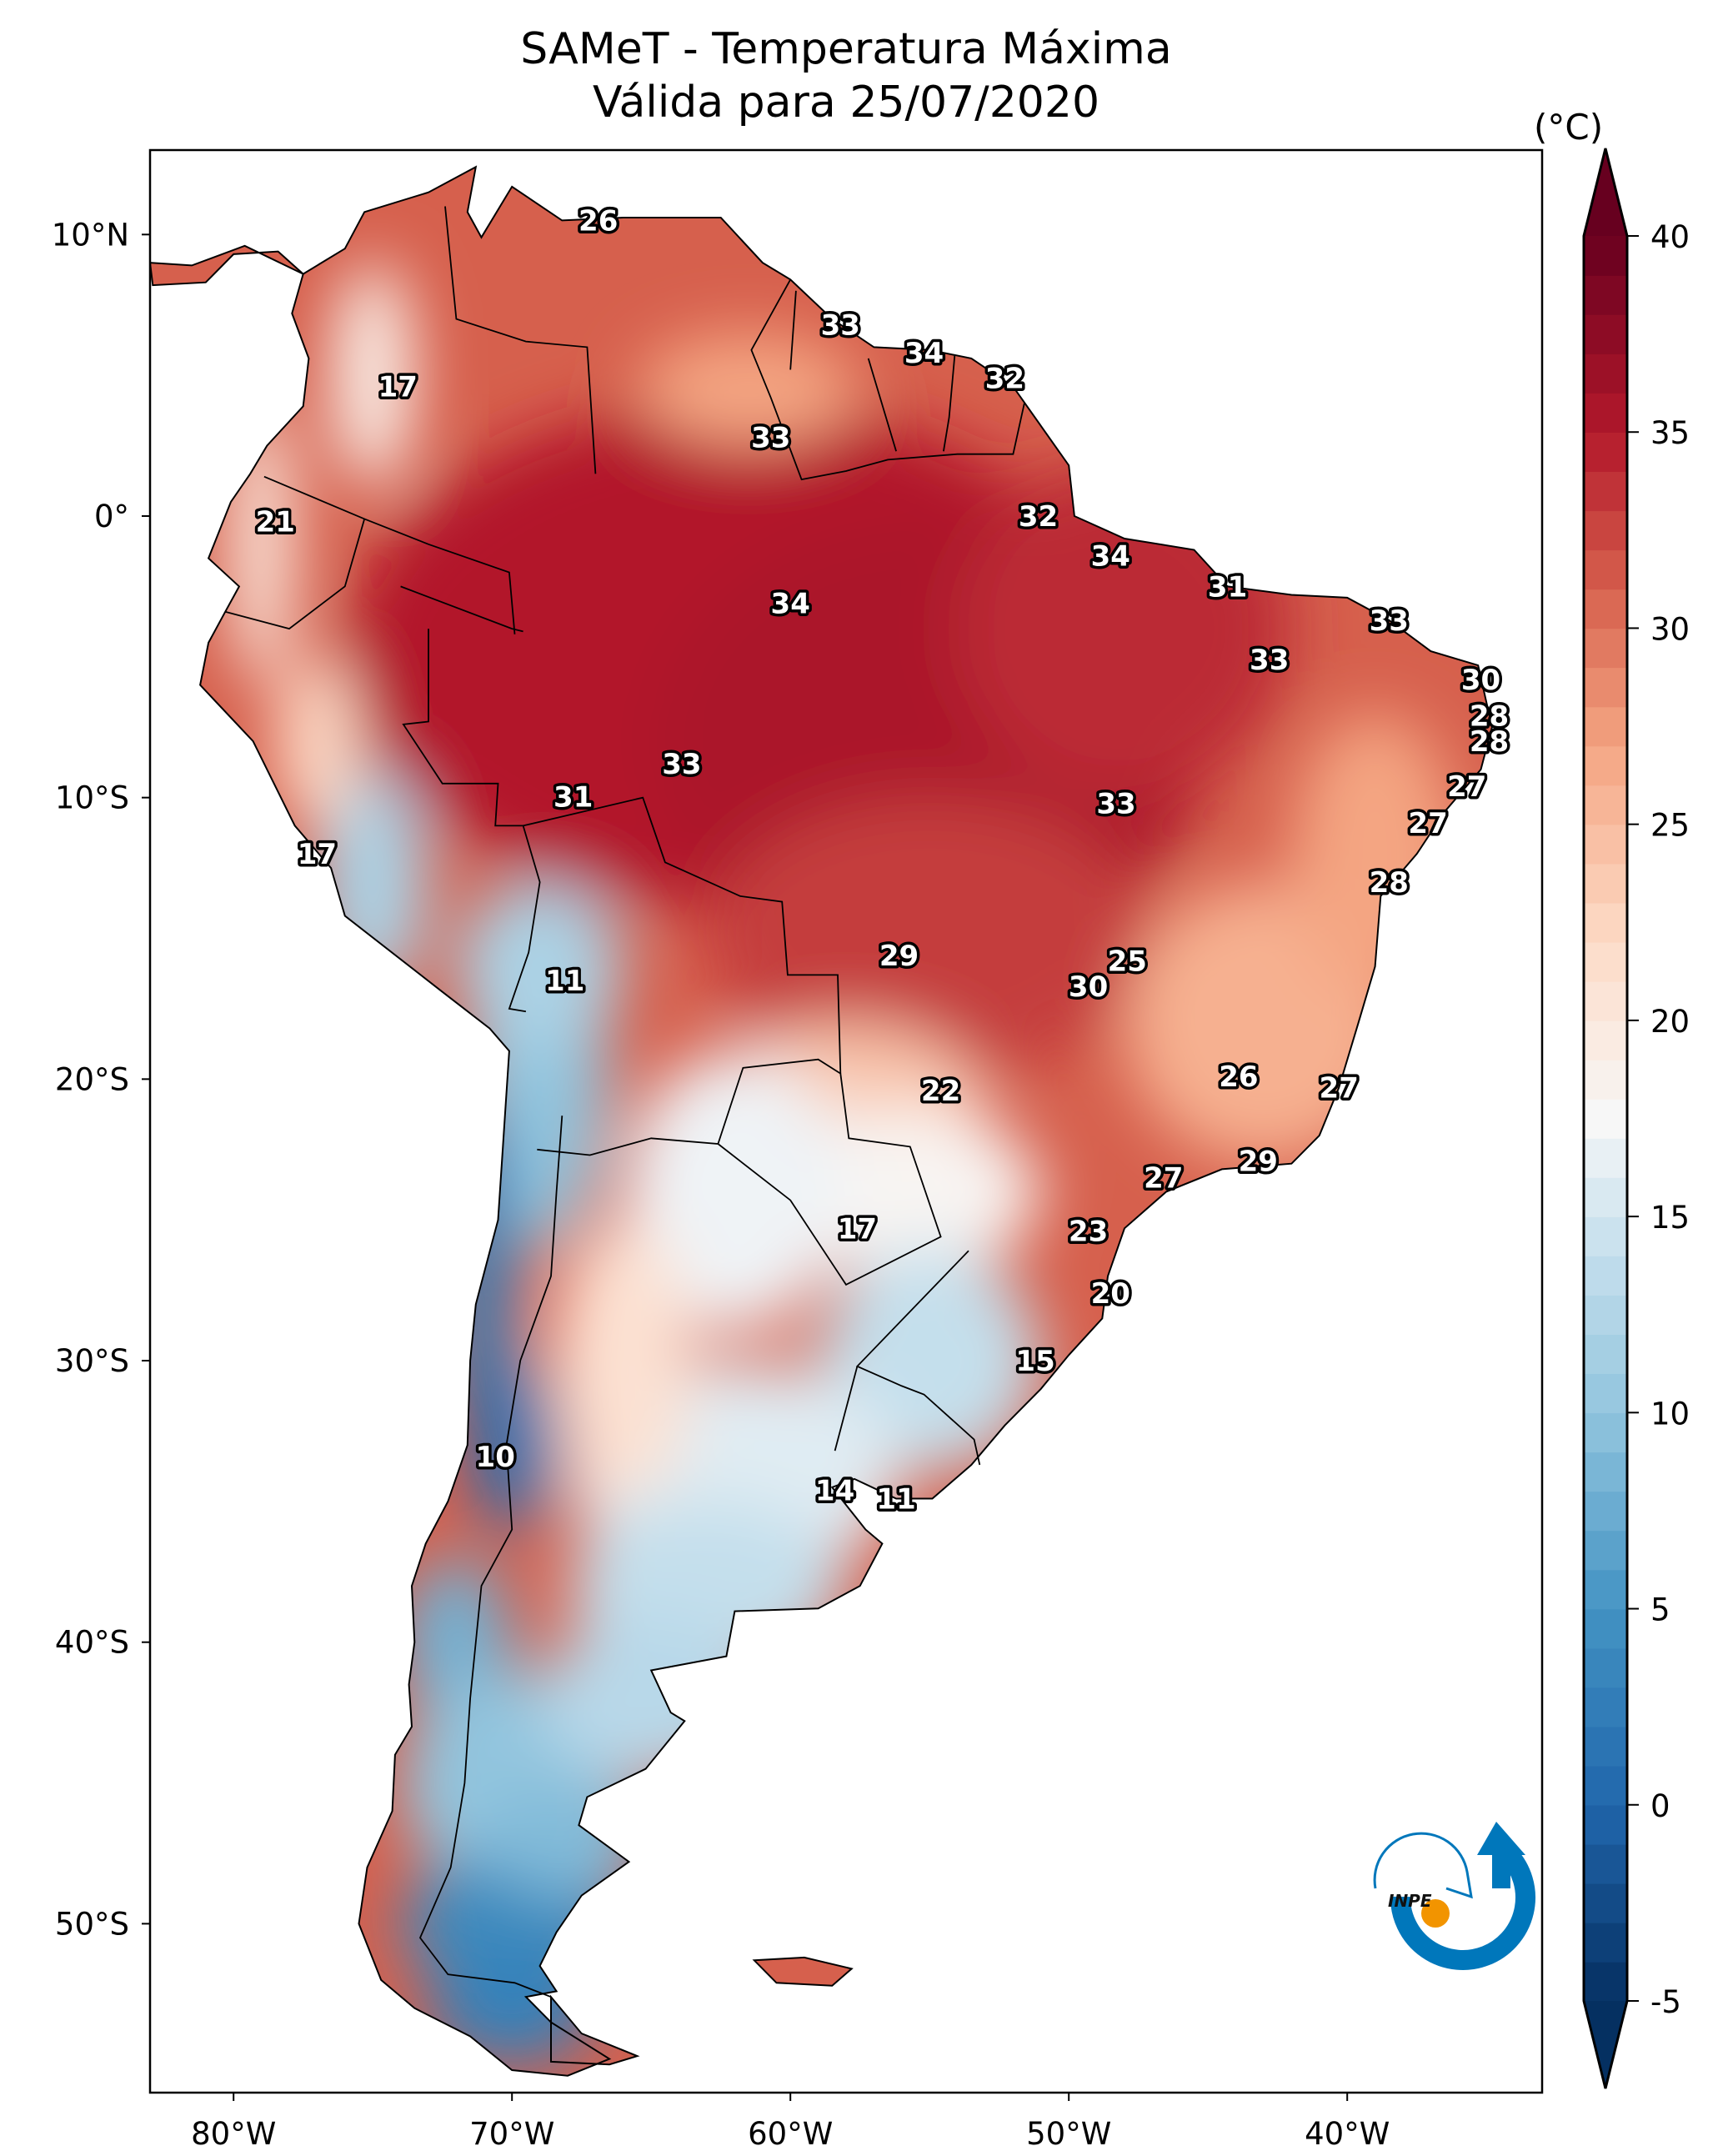 Image resolution: width=1723 pixels, height=2156 pixels. What do you see at coordinates (1227, 587) in the screenshot?
I see `city-temperature-label: 31` at bounding box center [1227, 587].